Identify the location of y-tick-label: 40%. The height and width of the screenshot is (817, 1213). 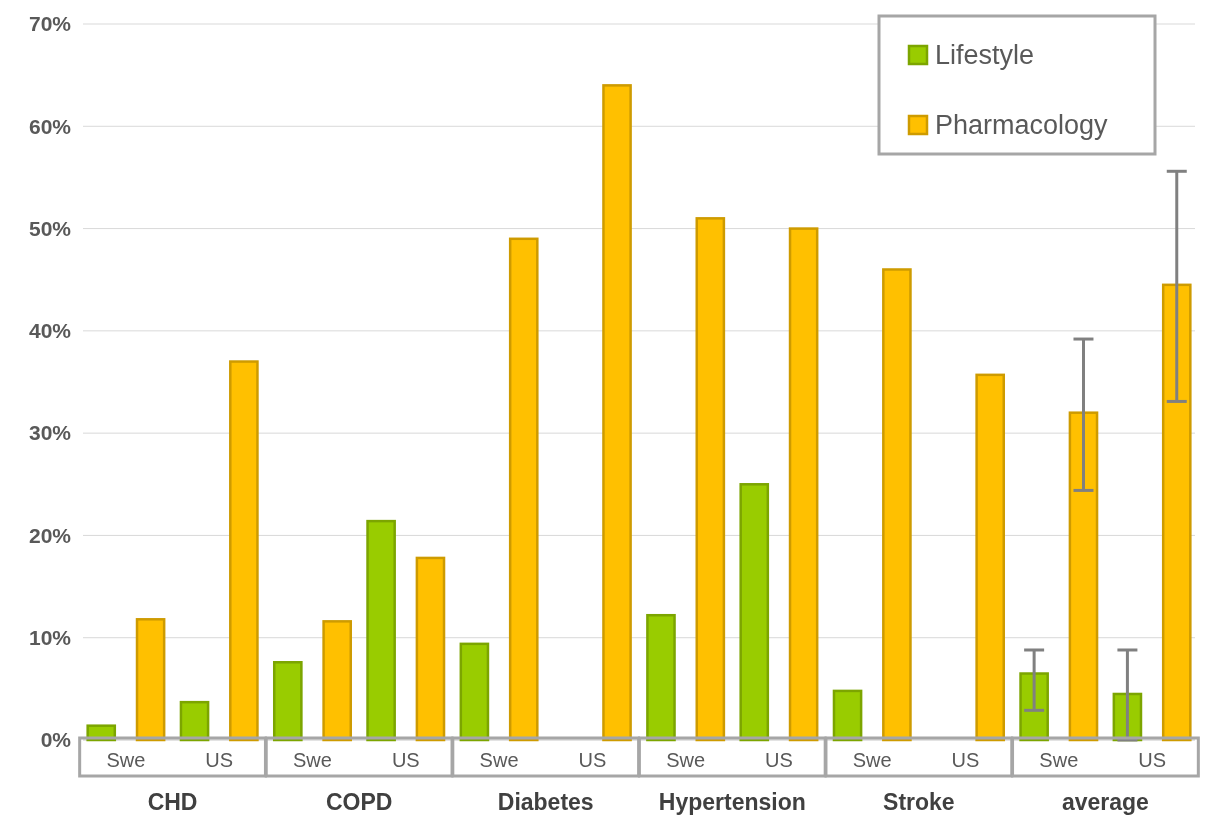
(50, 331).